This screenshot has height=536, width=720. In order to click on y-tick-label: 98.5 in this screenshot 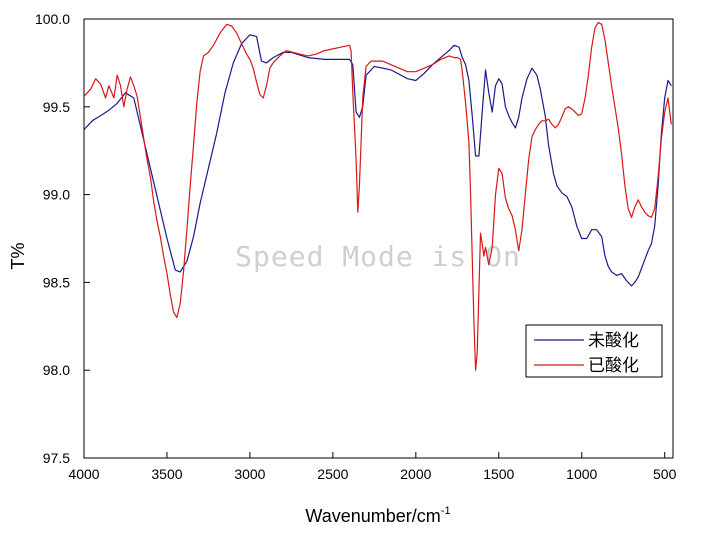, I will do `click(56, 282)`.